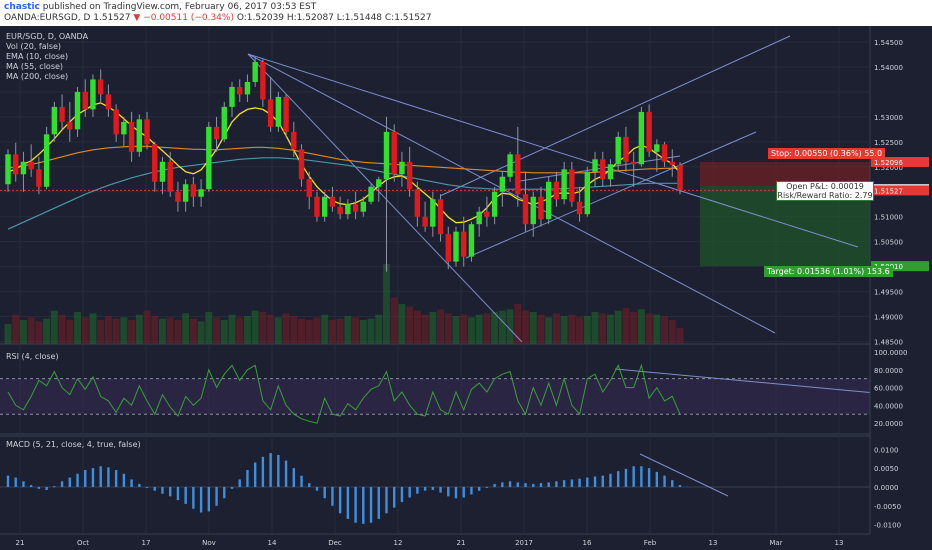 This screenshot has width=932, height=550. I want to click on rr-line: Risk/Reward Ratio: 2.79, so click(825, 195).